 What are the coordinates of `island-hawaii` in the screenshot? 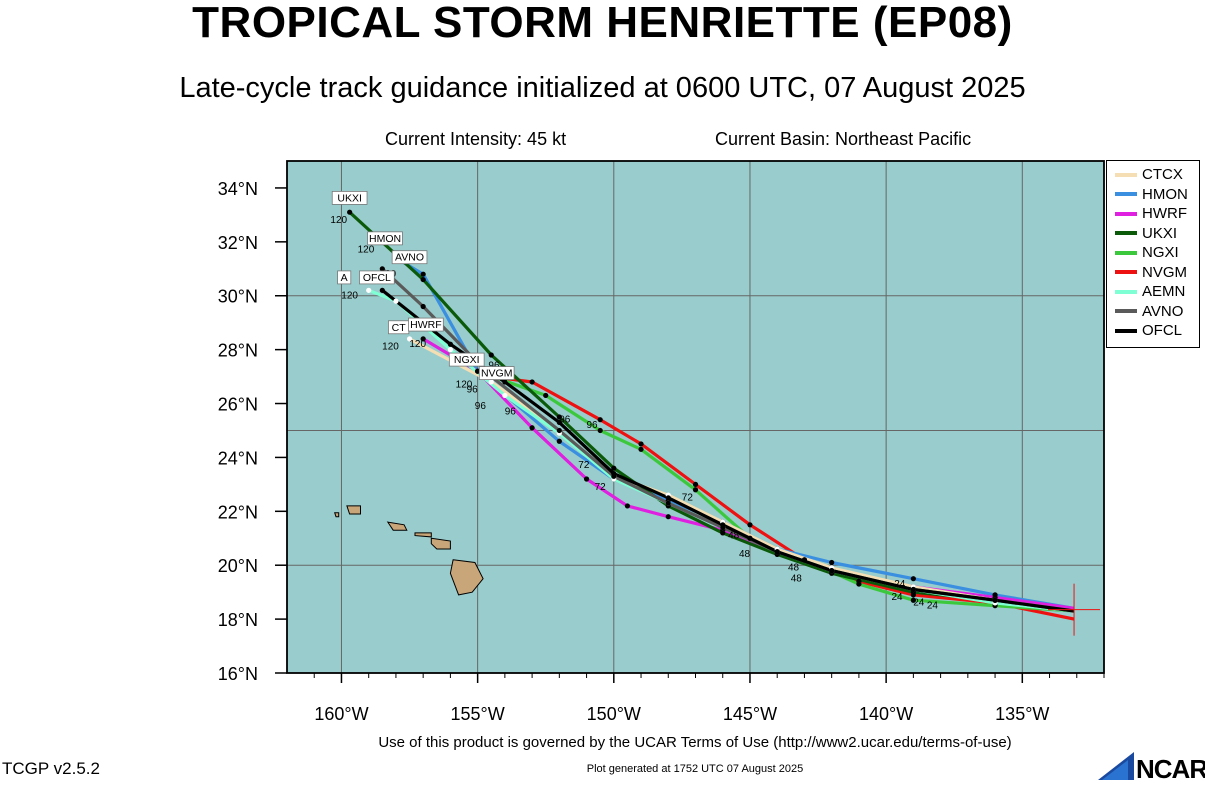 It's located at (466, 577).